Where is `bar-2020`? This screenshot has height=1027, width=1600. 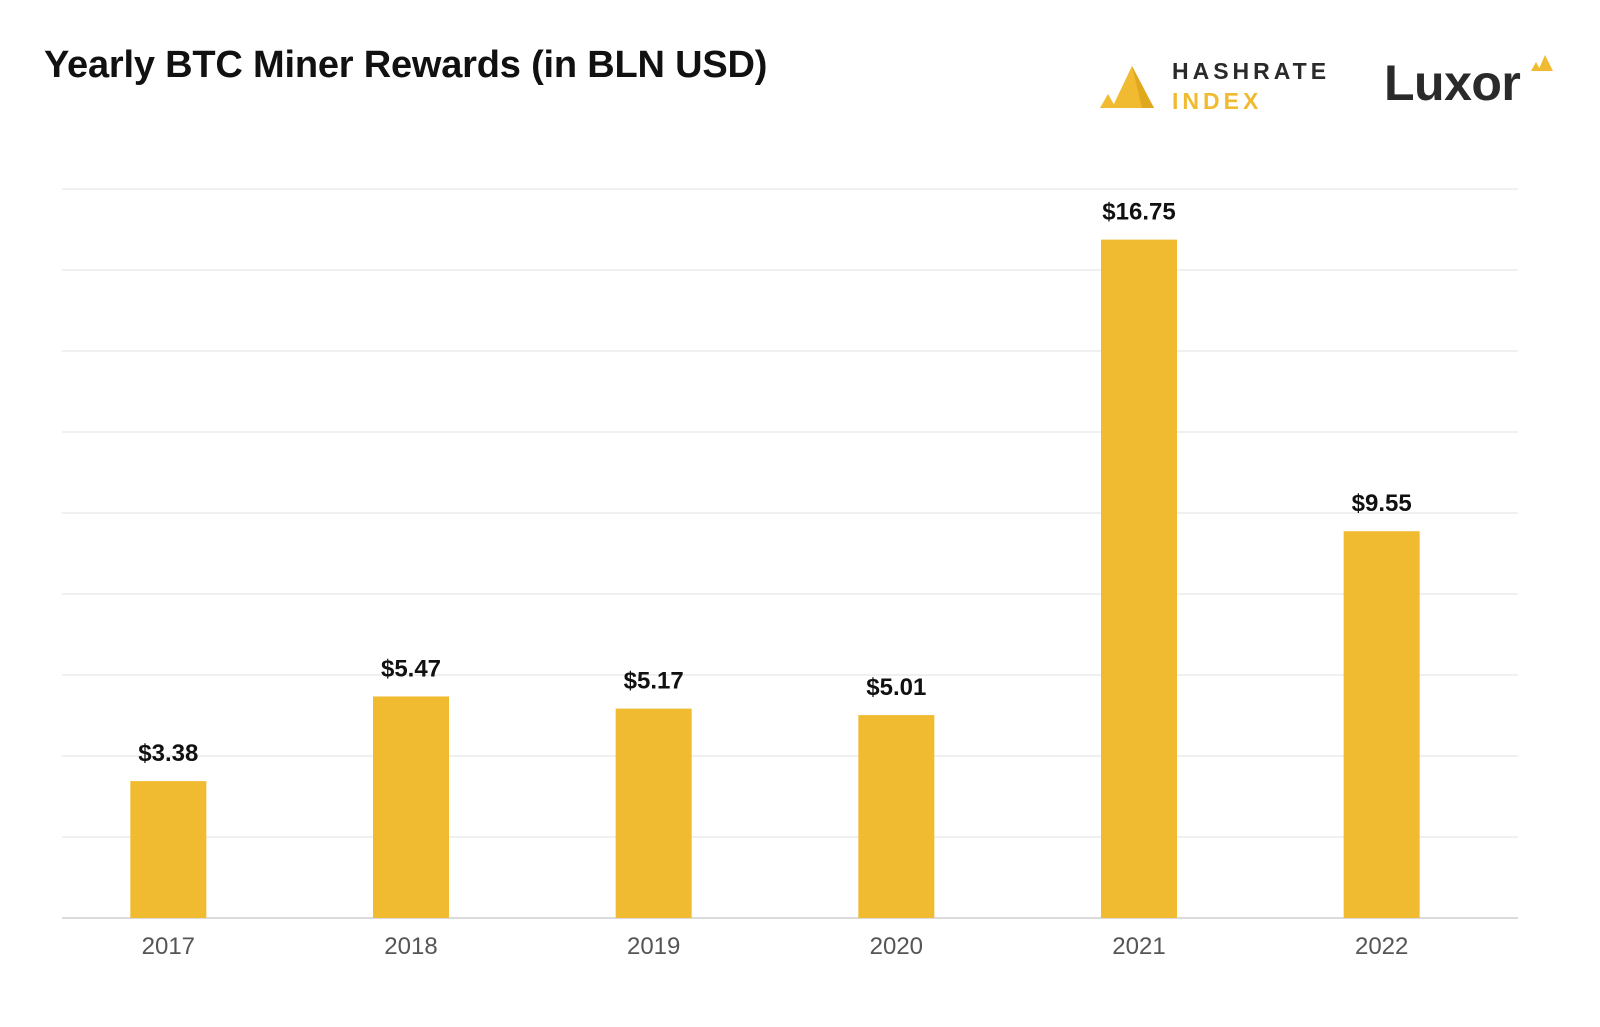
bar-2020 is located at coordinates (896, 816).